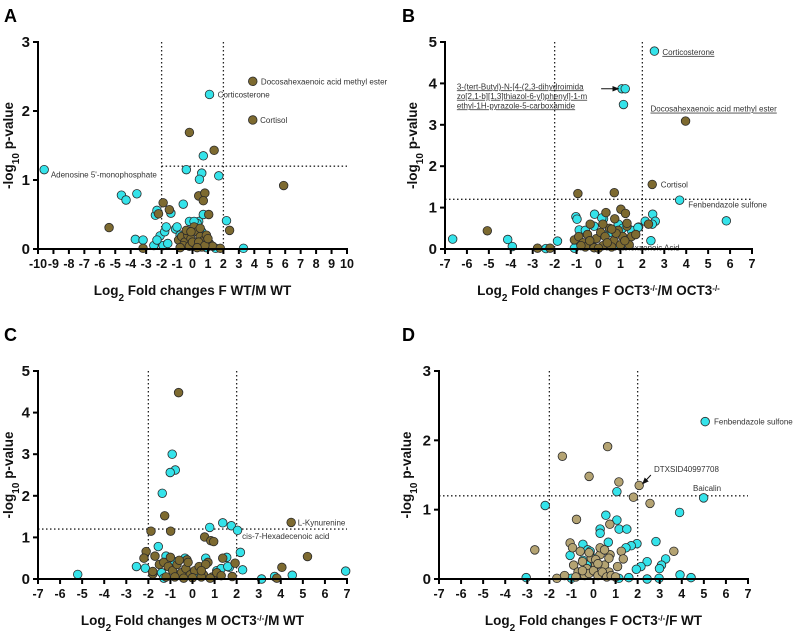 The image size is (795, 631). What do you see at coordinates (505, 298) in the screenshot?
I see `x-axis-title-part: 2` at bounding box center [505, 298].